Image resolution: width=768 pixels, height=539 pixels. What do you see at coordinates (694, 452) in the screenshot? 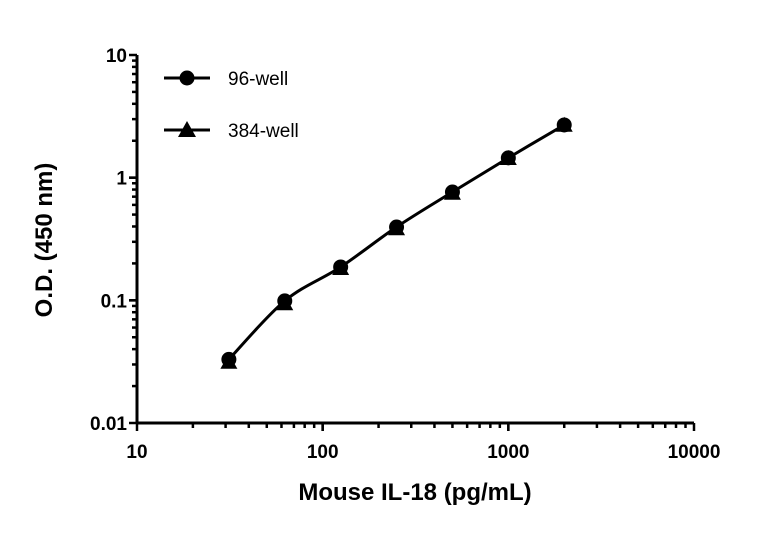
I see `x-tick-label: 10000` at bounding box center [694, 452].